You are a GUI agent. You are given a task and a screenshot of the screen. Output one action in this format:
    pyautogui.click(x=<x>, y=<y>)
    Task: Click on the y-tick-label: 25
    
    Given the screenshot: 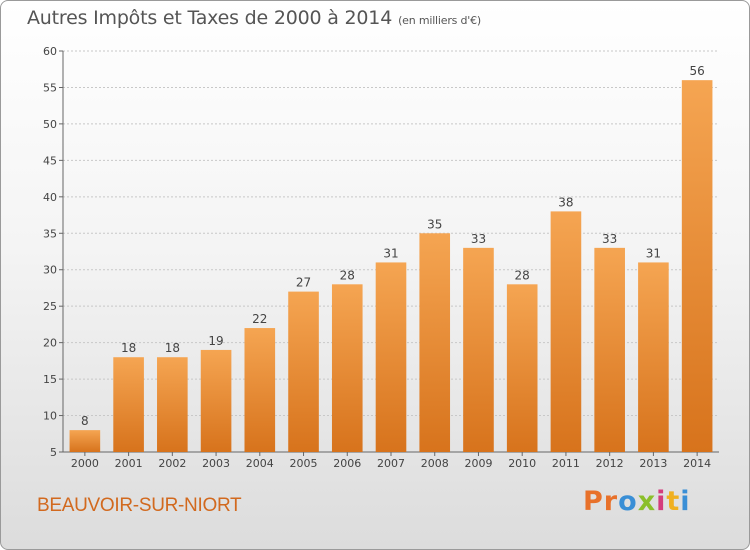 What is the action you would take?
    pyautogui.click(x=50, y=306)
    